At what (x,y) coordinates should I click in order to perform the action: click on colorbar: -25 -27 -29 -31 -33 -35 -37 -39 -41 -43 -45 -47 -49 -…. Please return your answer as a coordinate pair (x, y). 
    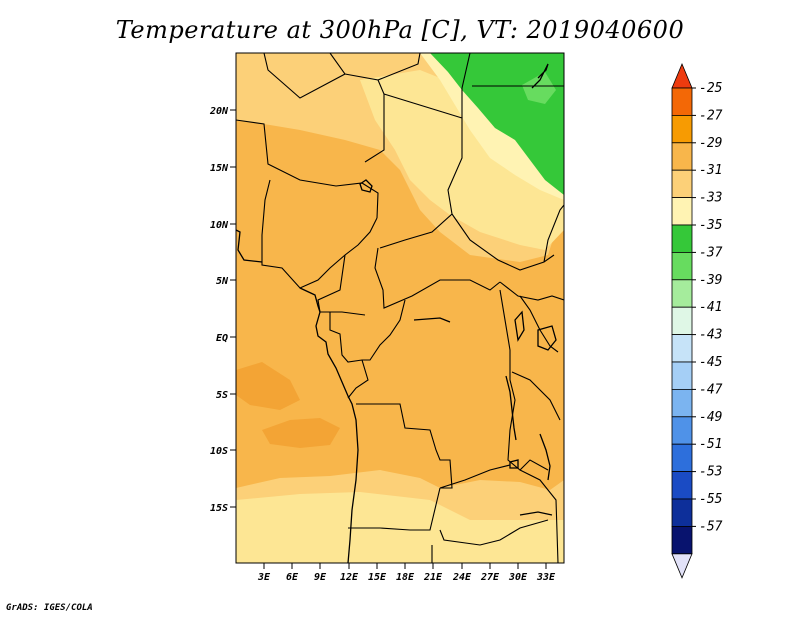
    Looking at the image, I should click on (697, 320).